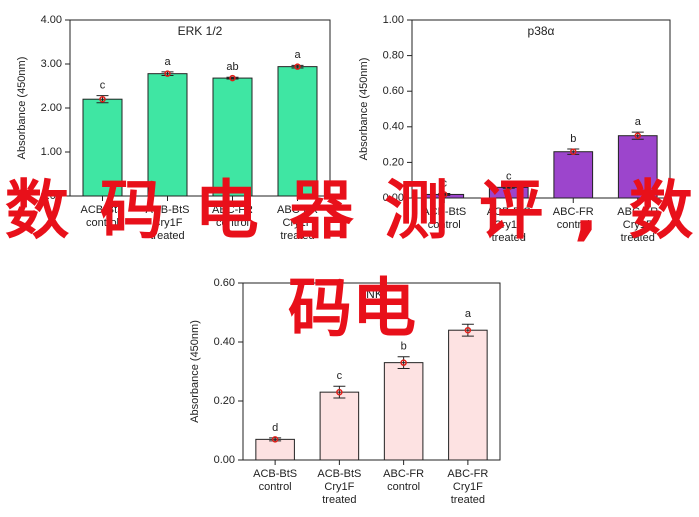 The image size is (699, 517). Describe the element at coordinates (541, 31) in the screenshot. I see `chart-title: p38α` at that location.